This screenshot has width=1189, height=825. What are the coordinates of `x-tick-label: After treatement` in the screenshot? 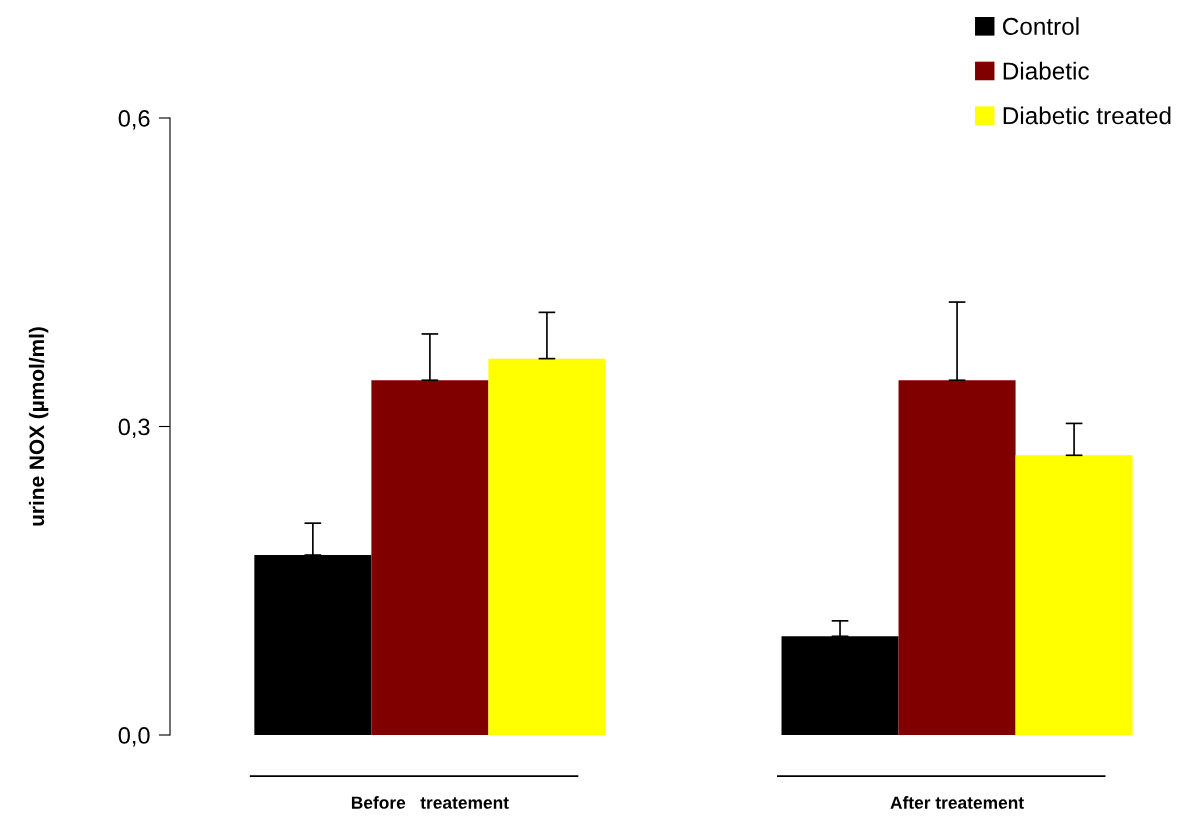 It's located at (957, 802).